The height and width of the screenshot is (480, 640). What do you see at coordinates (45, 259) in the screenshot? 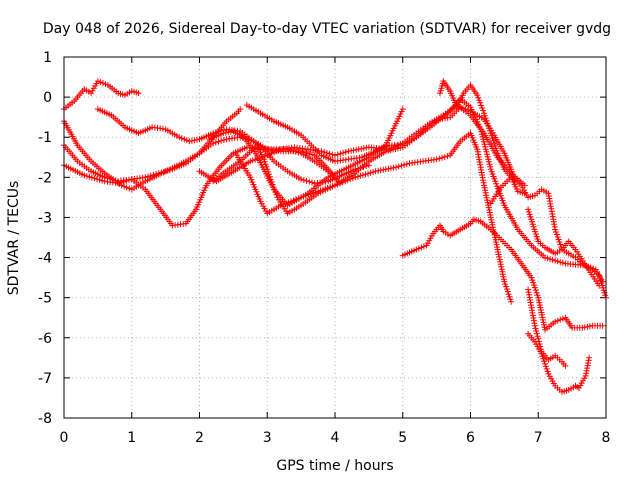
I see `y-tick-label: -4` at bounding box center [45, 259].